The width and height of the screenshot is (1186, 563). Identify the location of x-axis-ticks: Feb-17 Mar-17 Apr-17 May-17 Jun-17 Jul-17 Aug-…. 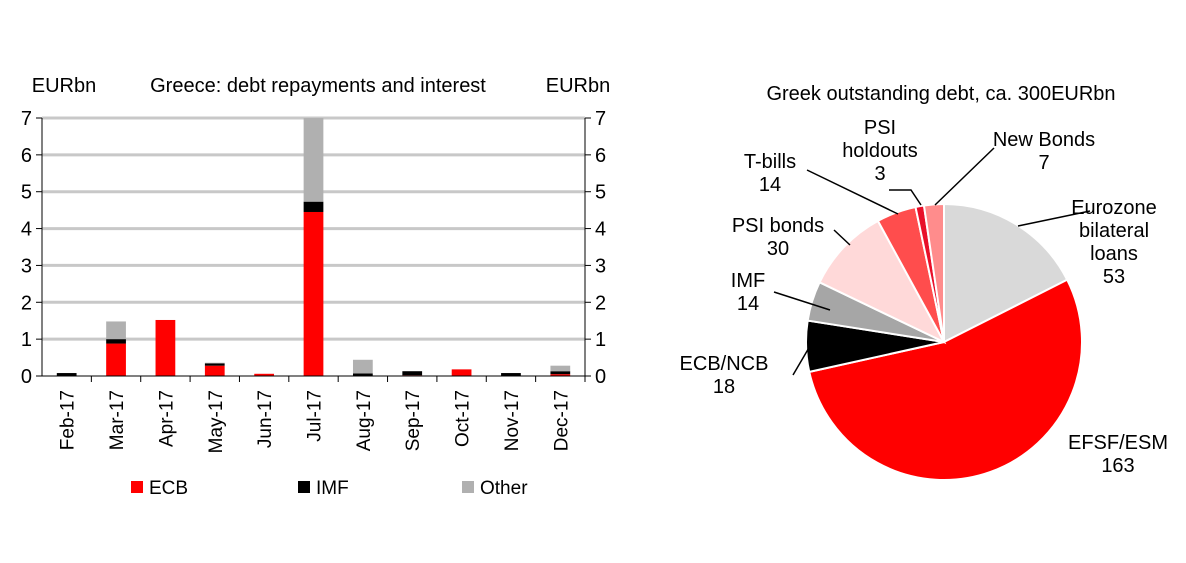
(315, 421).